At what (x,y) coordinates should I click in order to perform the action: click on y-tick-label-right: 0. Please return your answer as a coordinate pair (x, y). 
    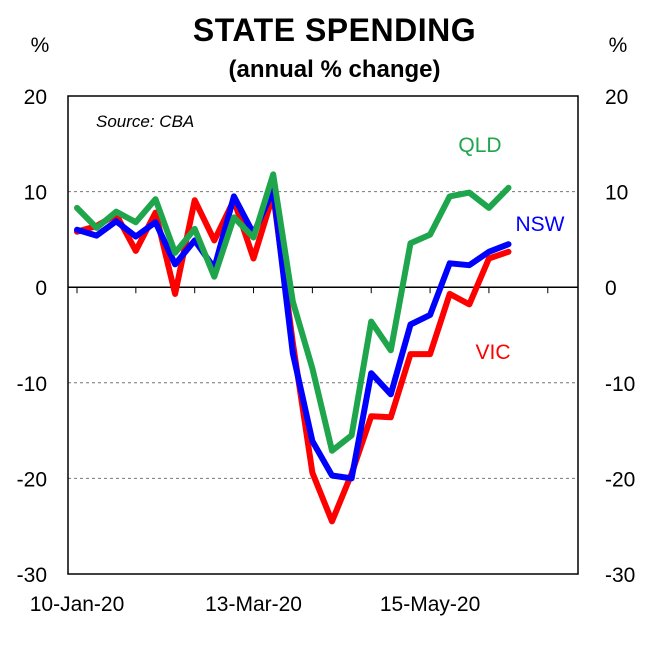
    Looking at the image, I should click on (611, 288).